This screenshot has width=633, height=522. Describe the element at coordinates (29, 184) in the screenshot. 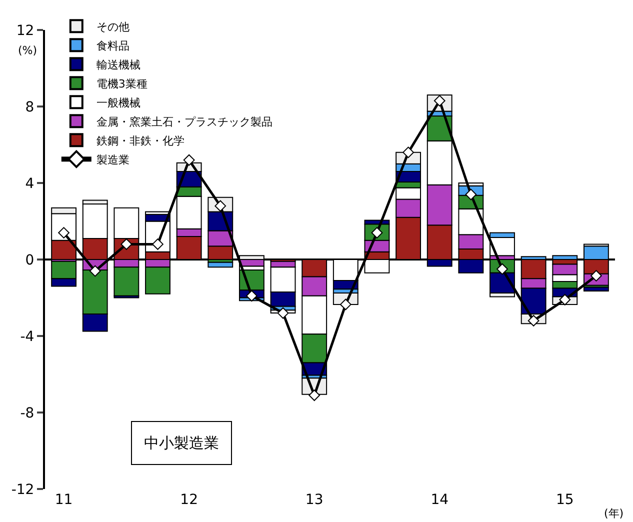

I see `y-tick-label: 4` at that location.